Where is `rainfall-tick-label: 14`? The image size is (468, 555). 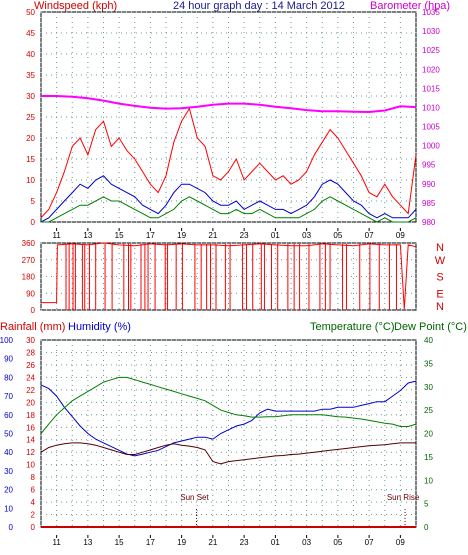 rainfall-tick-label: 14 is located at coordinates (30, 440).